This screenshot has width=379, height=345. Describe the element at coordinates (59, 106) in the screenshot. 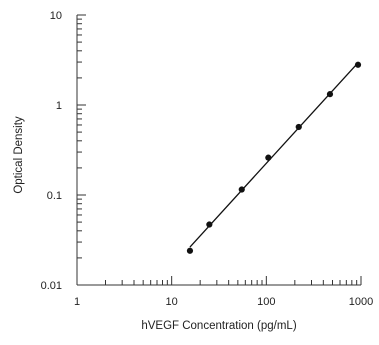

I see `y-tick-label: 1` at that location.